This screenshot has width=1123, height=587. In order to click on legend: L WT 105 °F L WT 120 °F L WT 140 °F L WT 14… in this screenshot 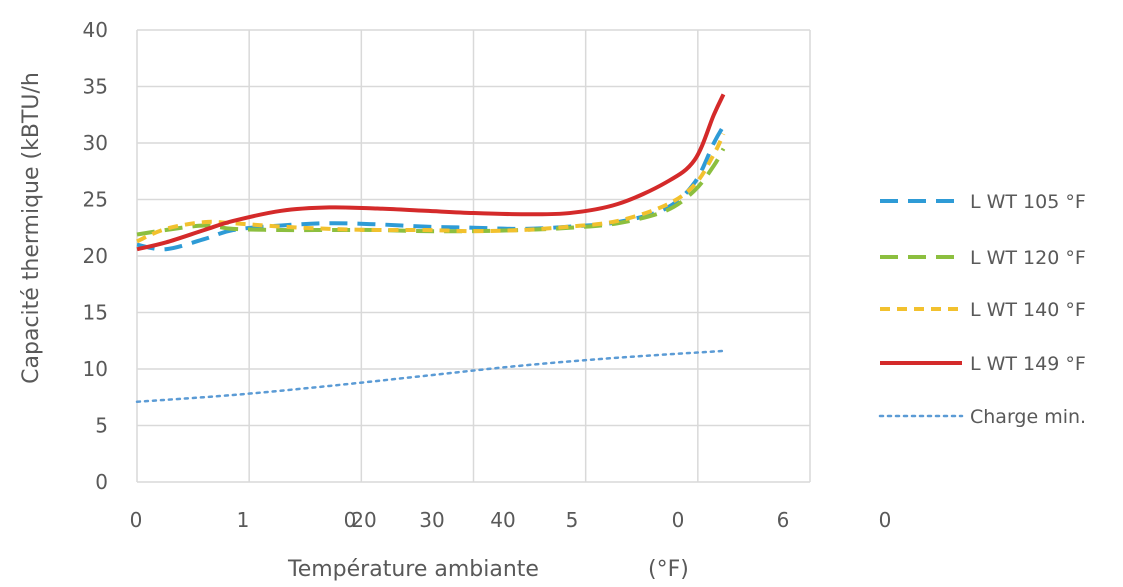, I will do `click(982, 309)`.